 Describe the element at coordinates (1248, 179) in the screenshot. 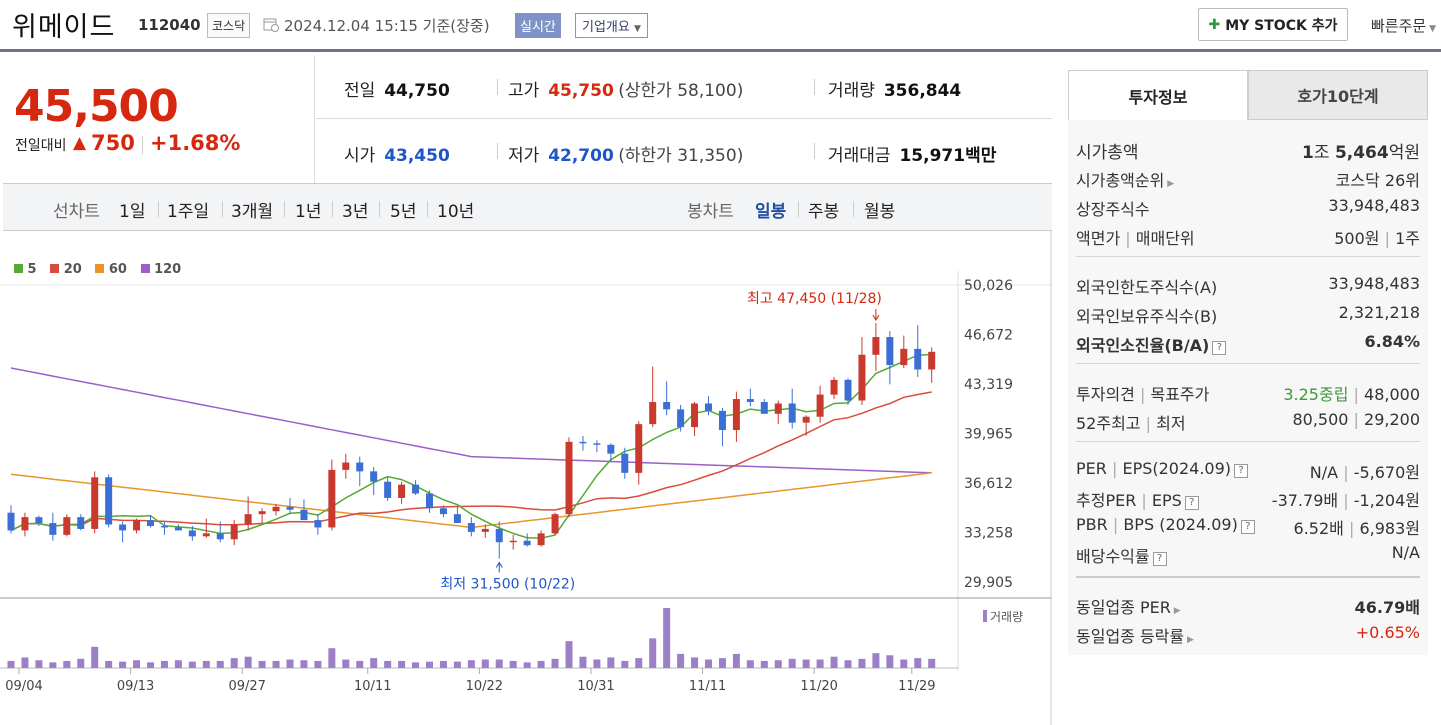

I see `market-cap-rank-row: 시가총액순위 ▶ 코스닥 26위` at that location.